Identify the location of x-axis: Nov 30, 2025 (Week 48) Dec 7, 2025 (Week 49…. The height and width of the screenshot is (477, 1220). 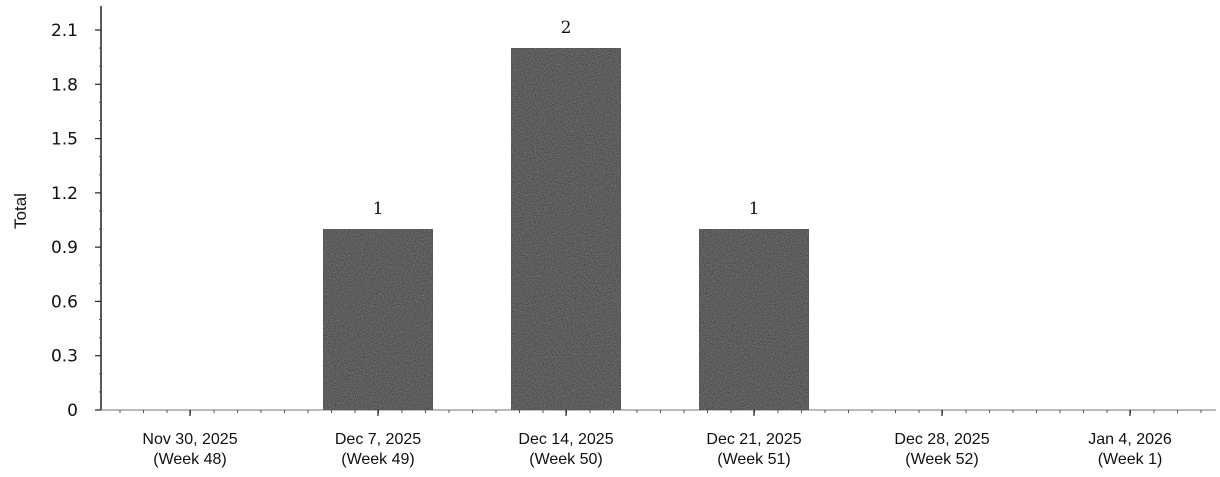
(658, 438).